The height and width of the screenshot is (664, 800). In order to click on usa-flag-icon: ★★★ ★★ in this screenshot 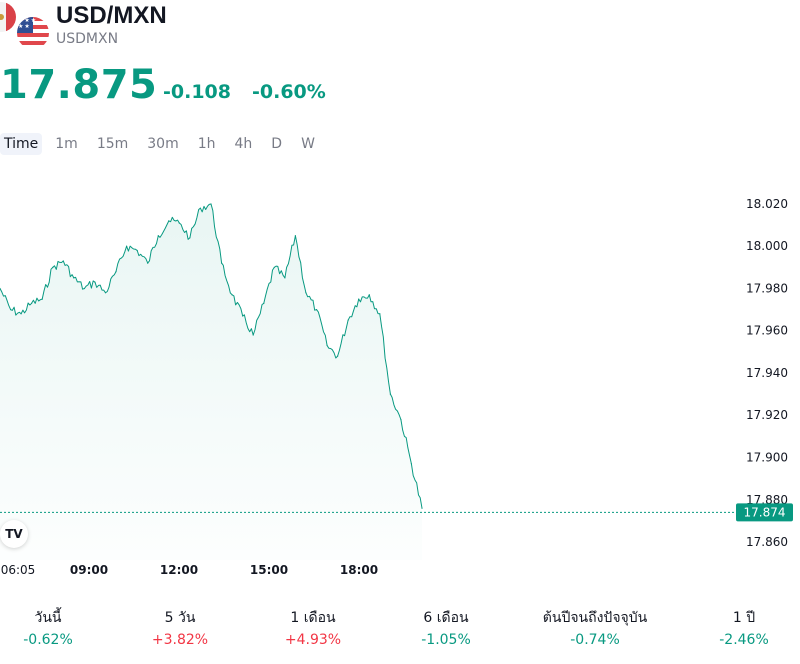, I will do `click(33, 33)`.